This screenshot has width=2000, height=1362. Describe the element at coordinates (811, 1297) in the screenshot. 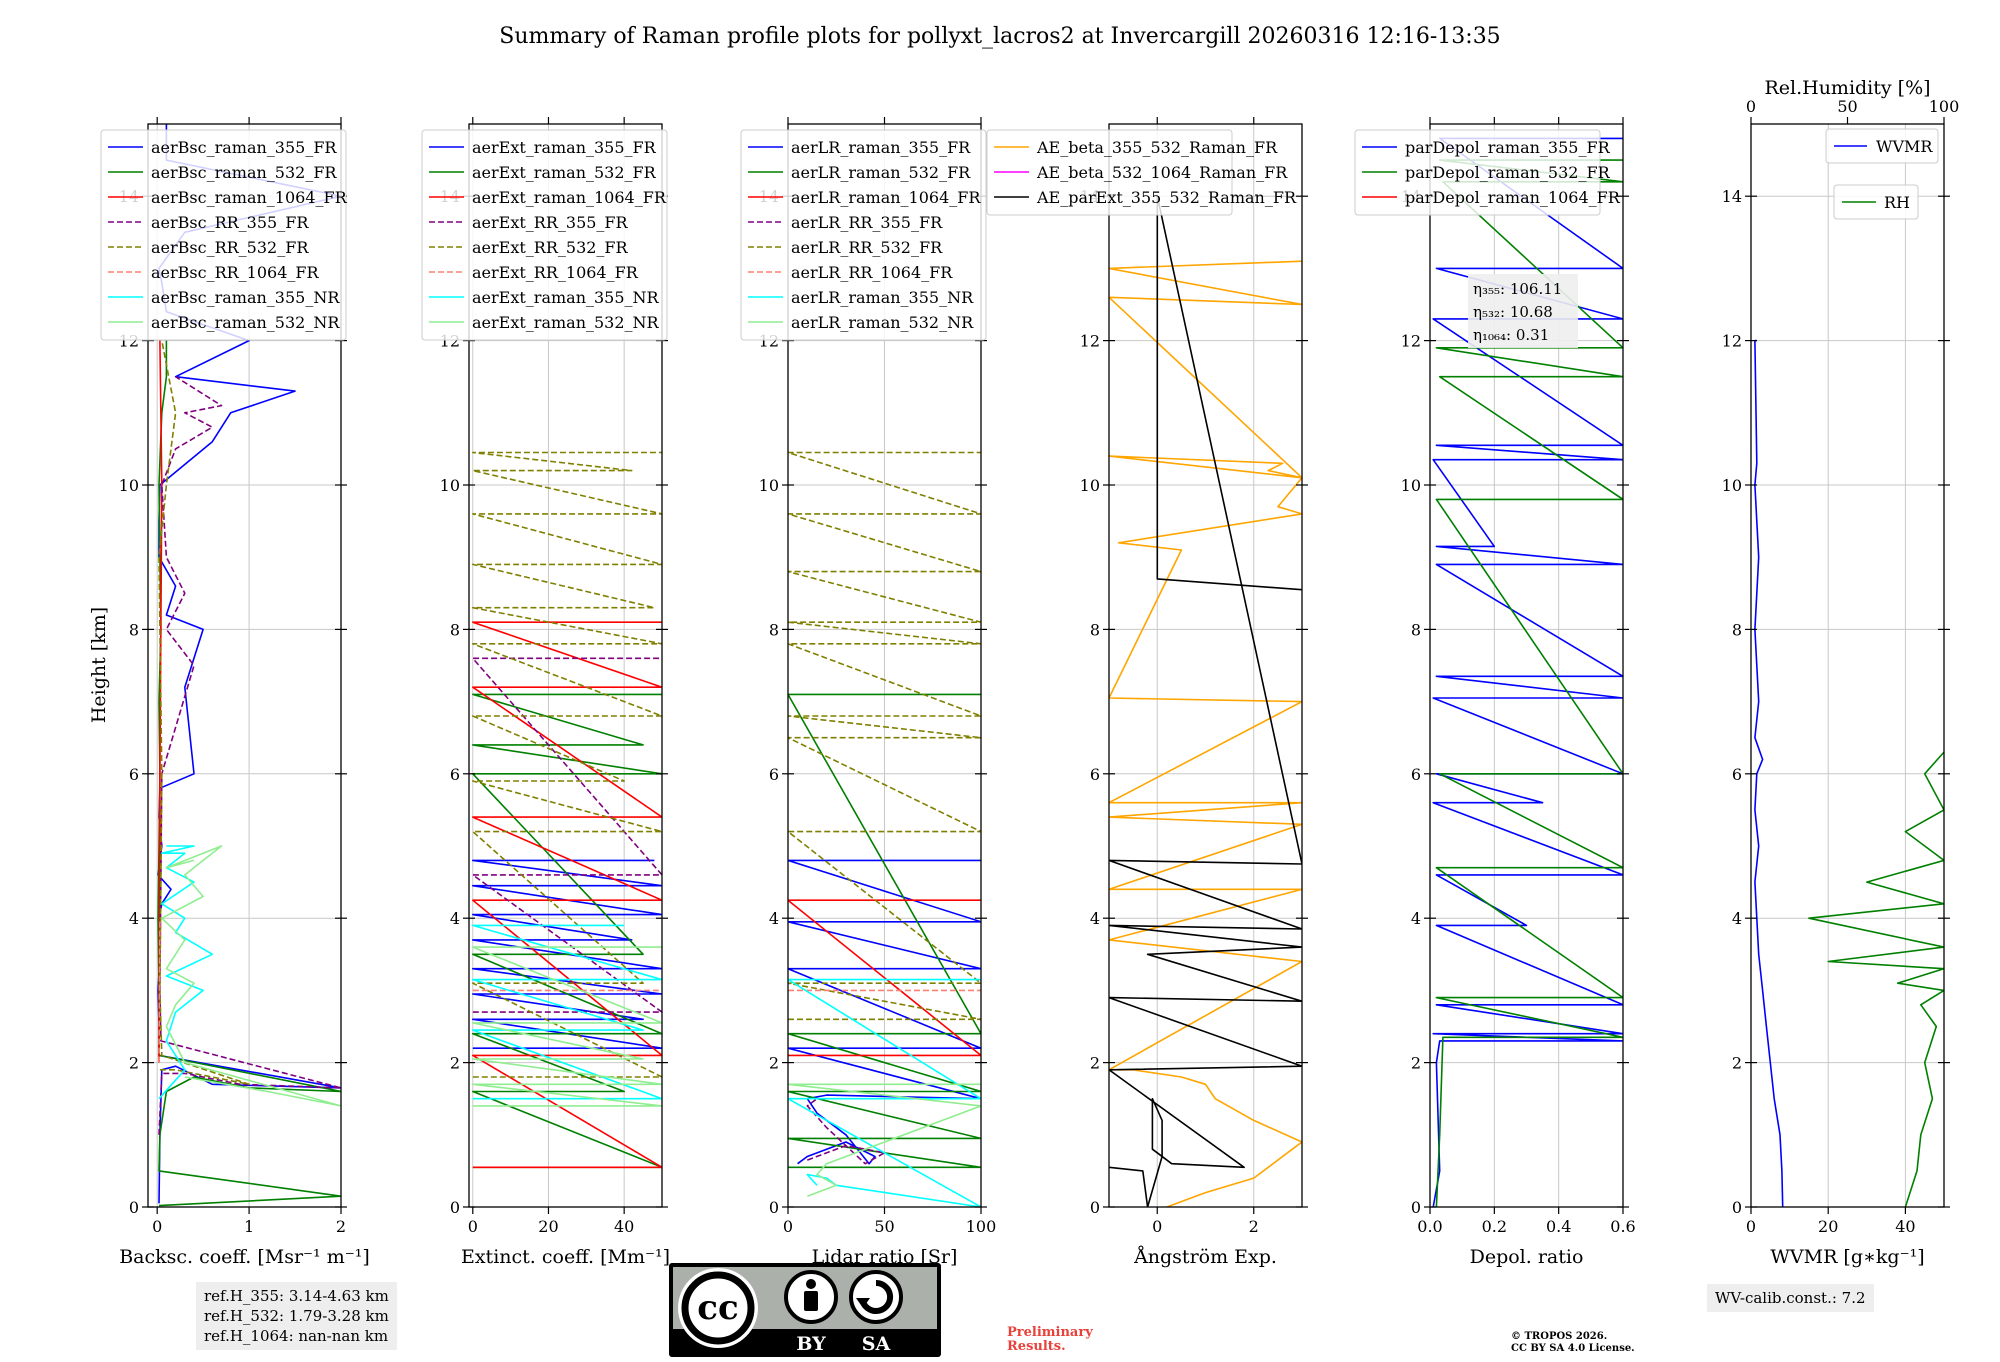

I see `by-person-icon` at that location.